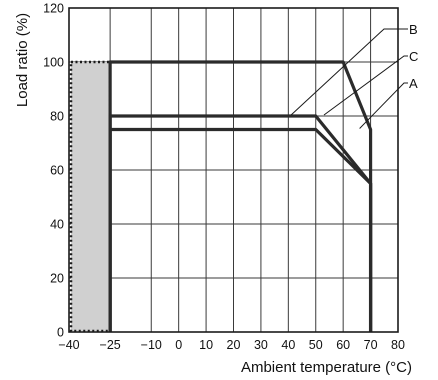 This screenshot has width=438, height=380. What do you see at coordinates (68, 345) in the screenshot?
I see `x-tick-label: −40` at bounding box center [68, 345].